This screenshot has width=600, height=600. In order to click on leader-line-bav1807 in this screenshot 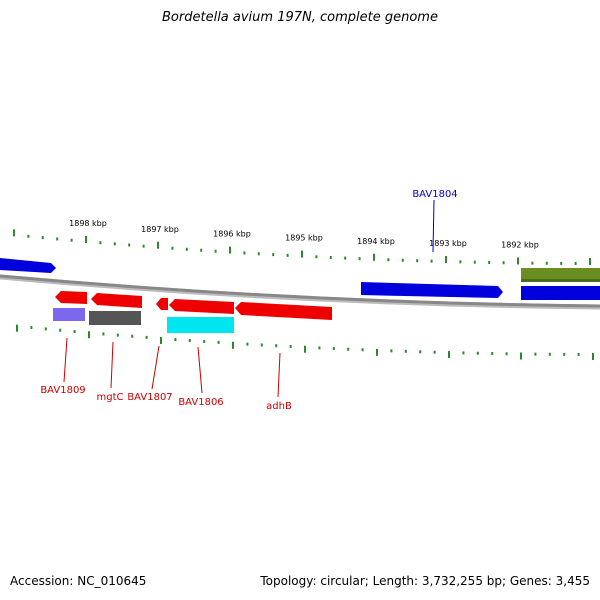, I will do `click(155, 367)`.